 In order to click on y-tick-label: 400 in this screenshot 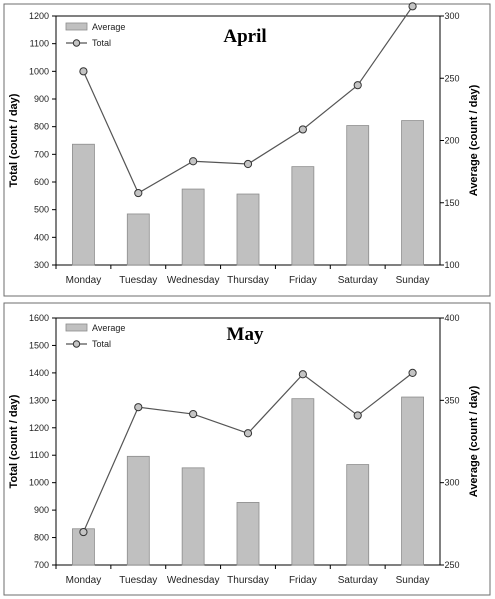, I will do `click(41, 237)`.